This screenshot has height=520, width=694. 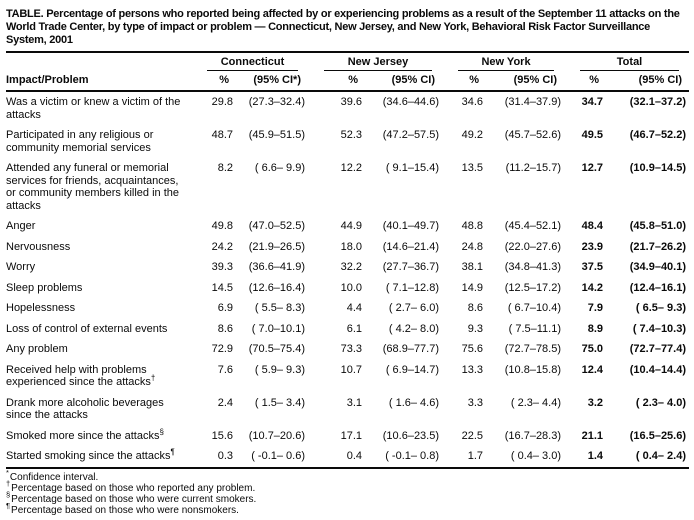 What do you see at coordinates (213, 457) in the screenshot?
I see `percent-cell: 0.3` at bounding box center [213, 457].